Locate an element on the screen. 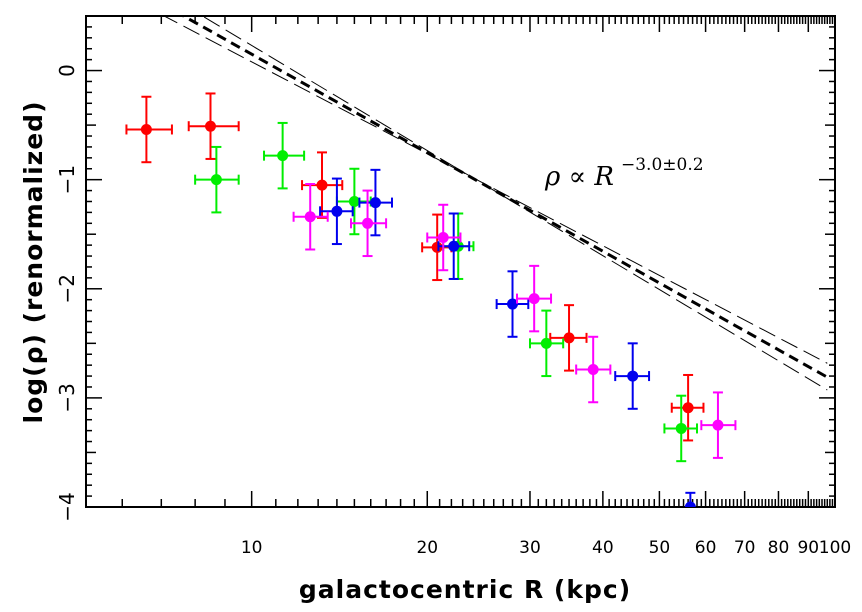 The height and width of the screenshot is (612, 862). y-tick-label: −1 is located at coordinates (67, 179).